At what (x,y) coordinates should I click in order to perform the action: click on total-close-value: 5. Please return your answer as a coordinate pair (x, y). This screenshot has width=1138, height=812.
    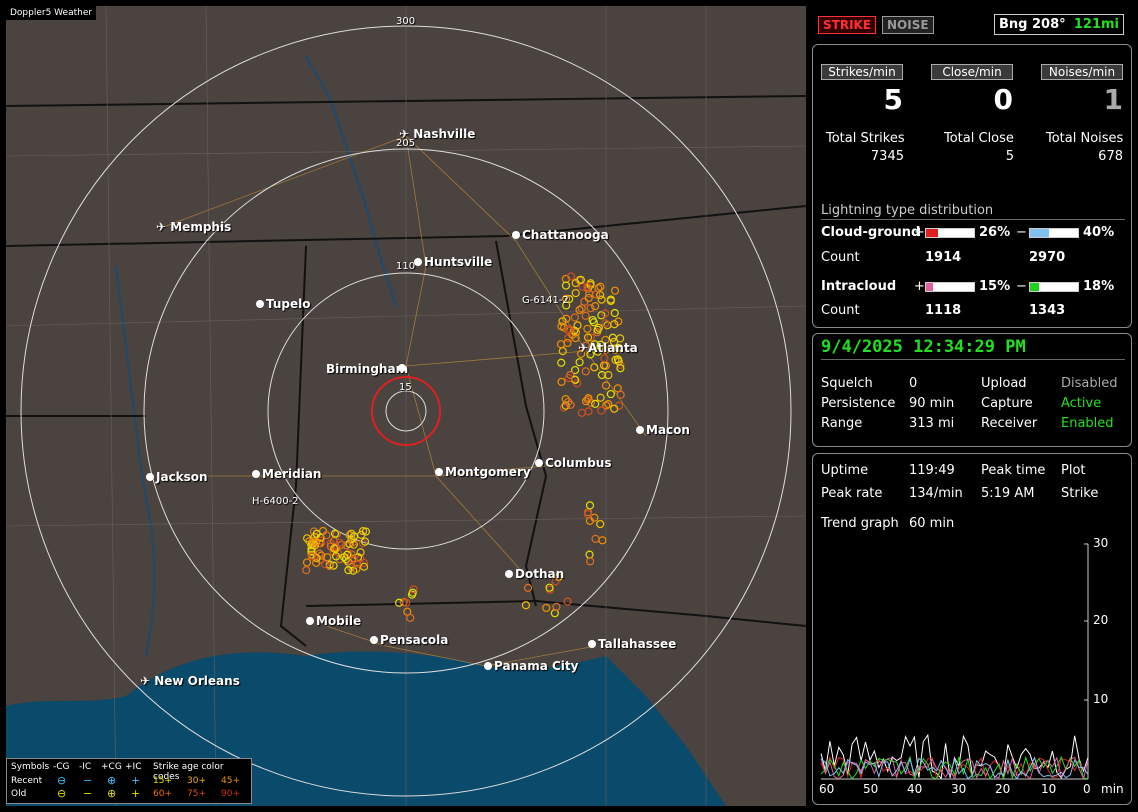
    Looking at the image, I should click on (1009, 156).